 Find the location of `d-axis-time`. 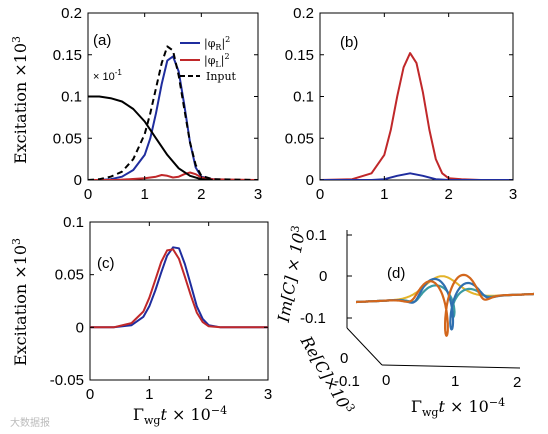

d-axis-time is located at coordinates (451, 366).